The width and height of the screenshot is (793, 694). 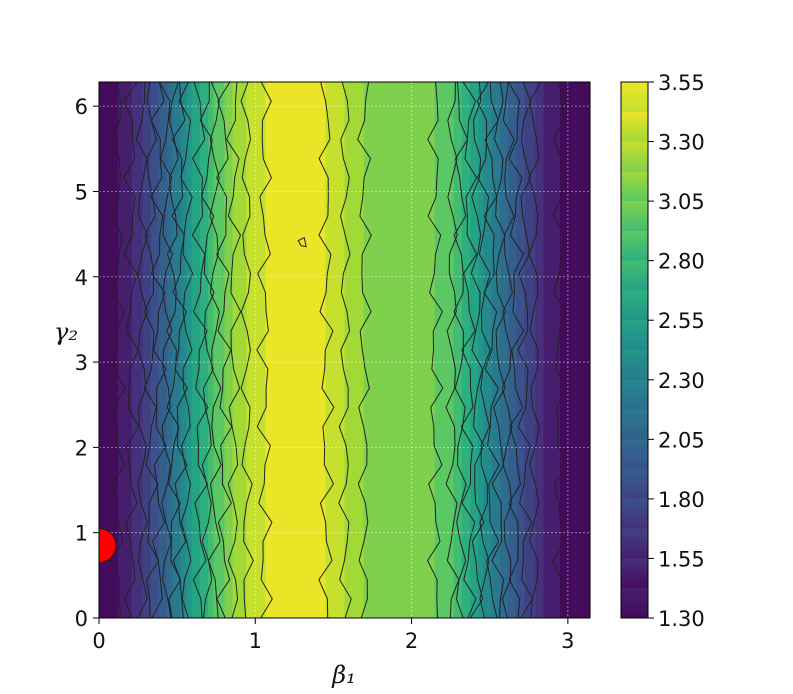 What do you see at coordinates (681, 619) in the screenshot?
I see `colorbar-tick-label: 1.30` at bounding box center [681, 619].